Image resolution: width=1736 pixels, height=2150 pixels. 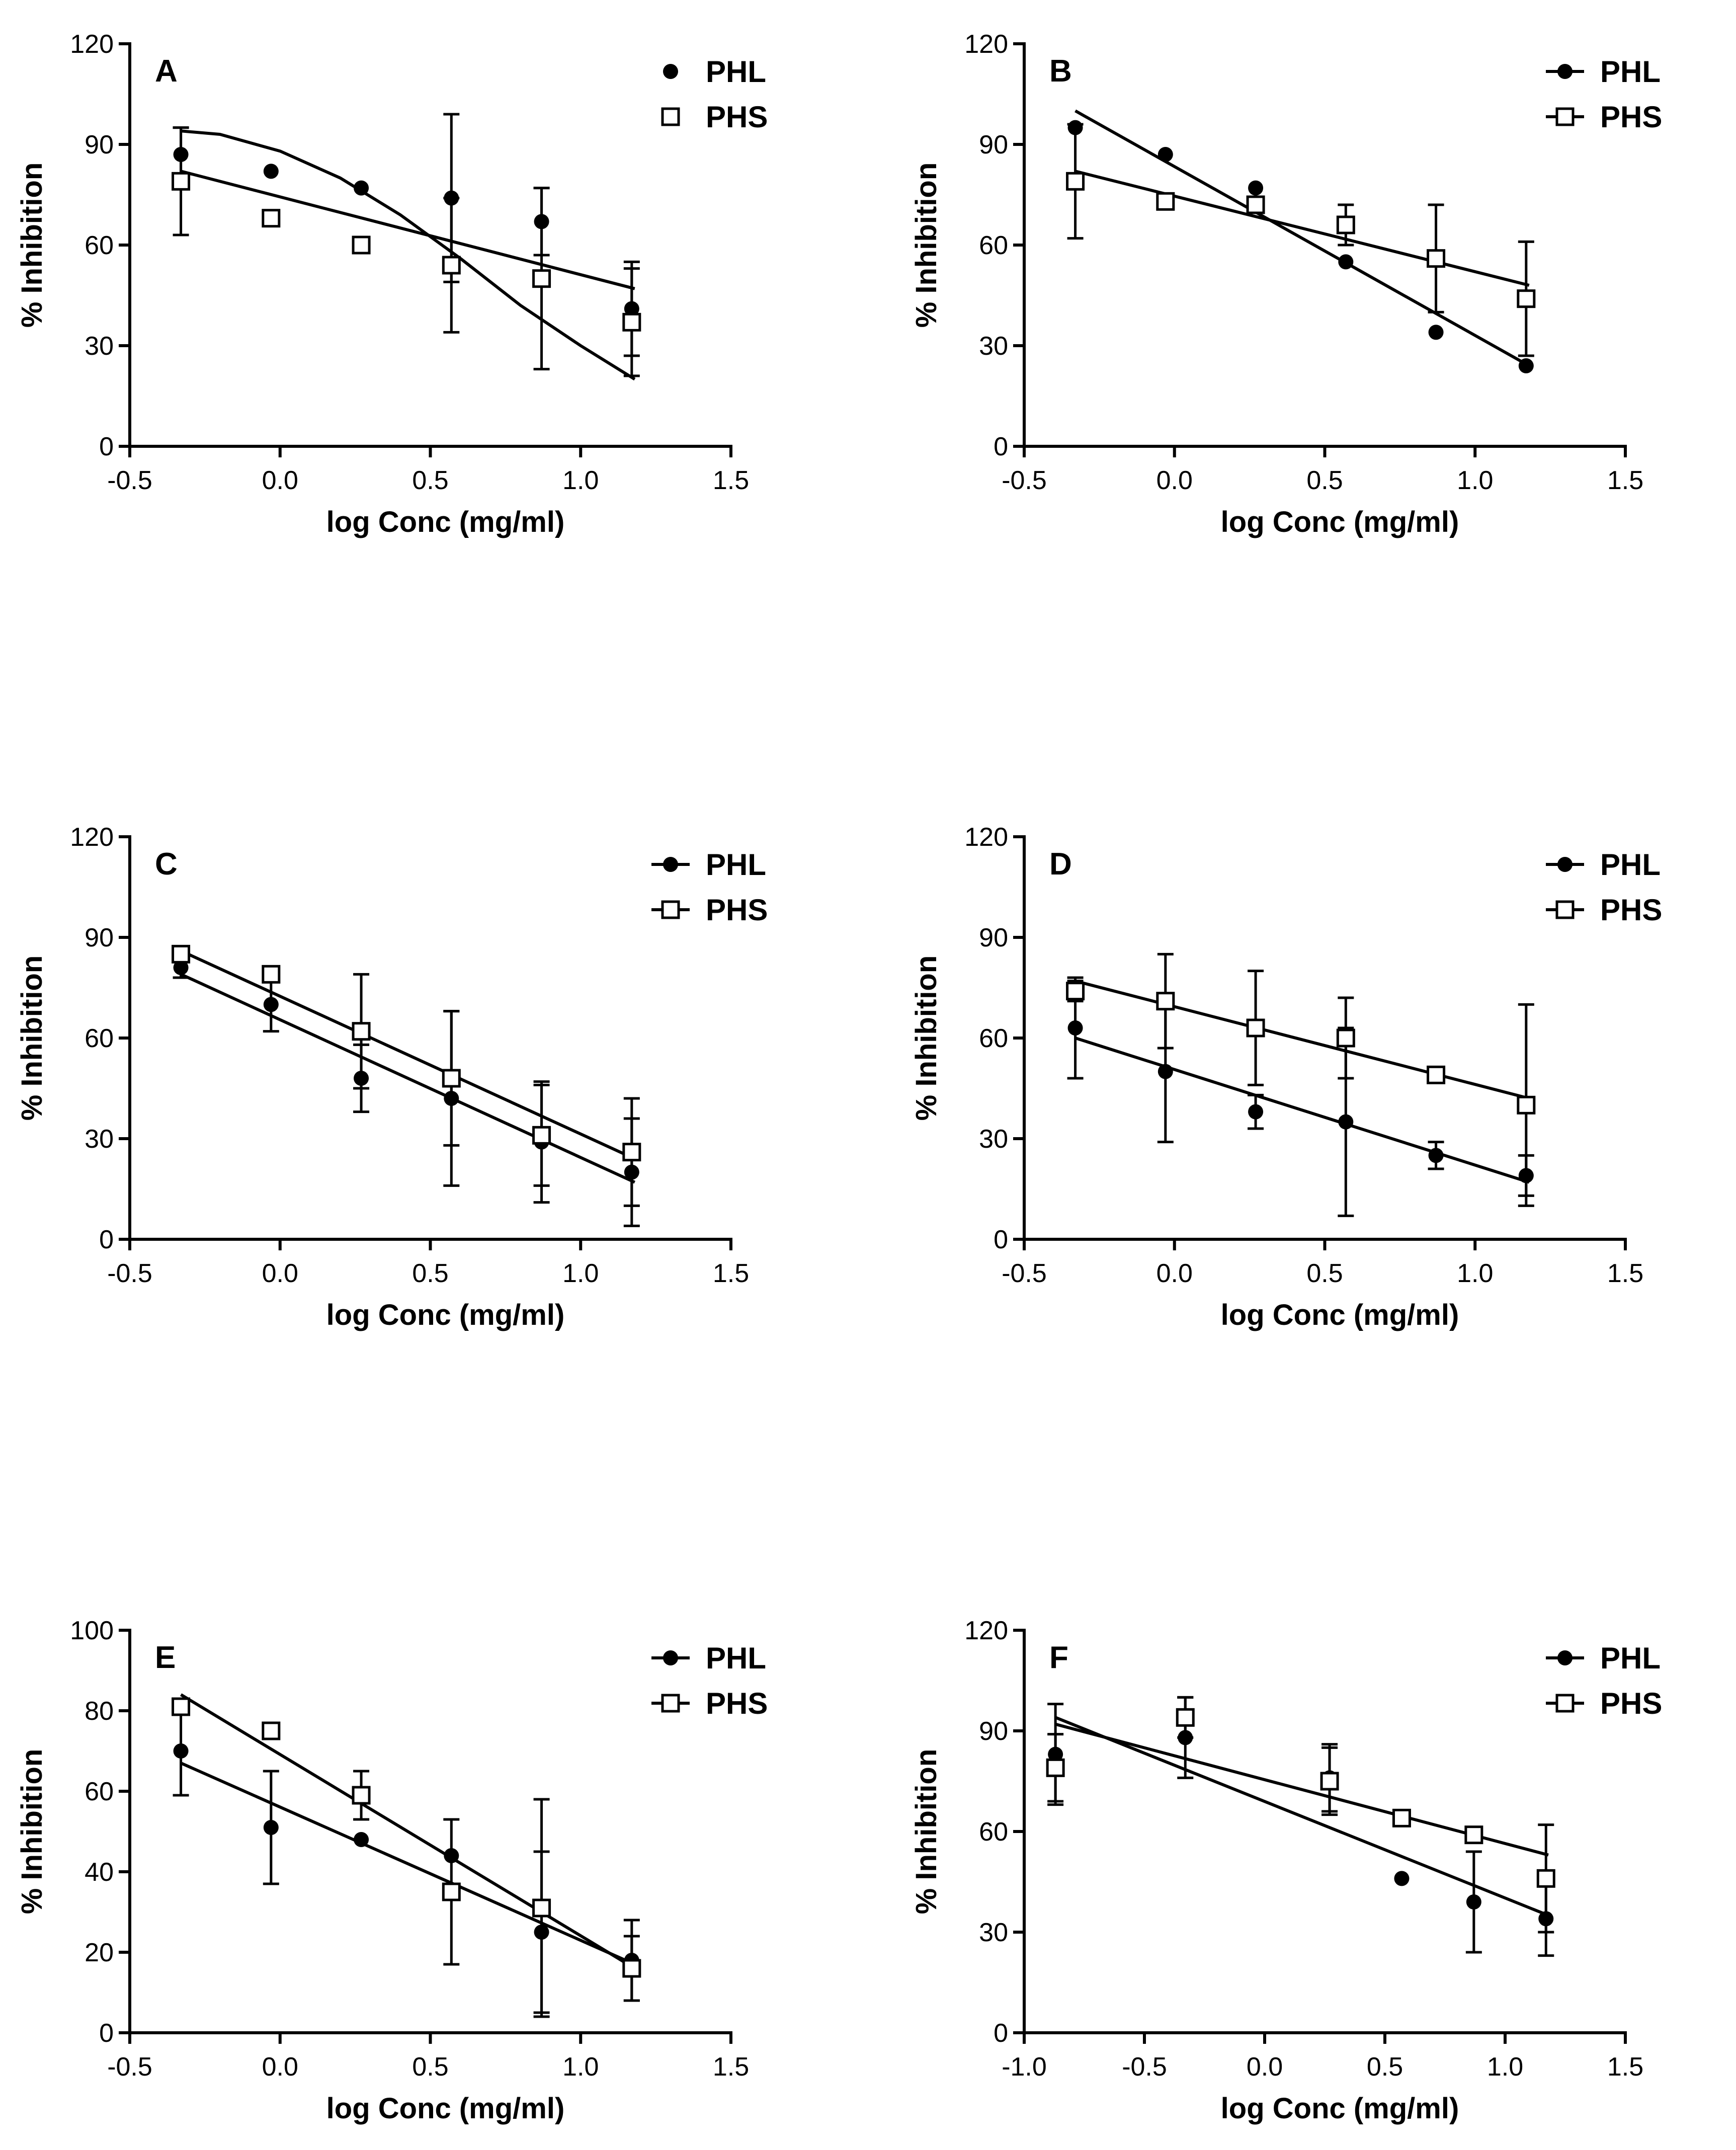 I want to click on y-tick-label: 20, so click(x=99, y=1952).